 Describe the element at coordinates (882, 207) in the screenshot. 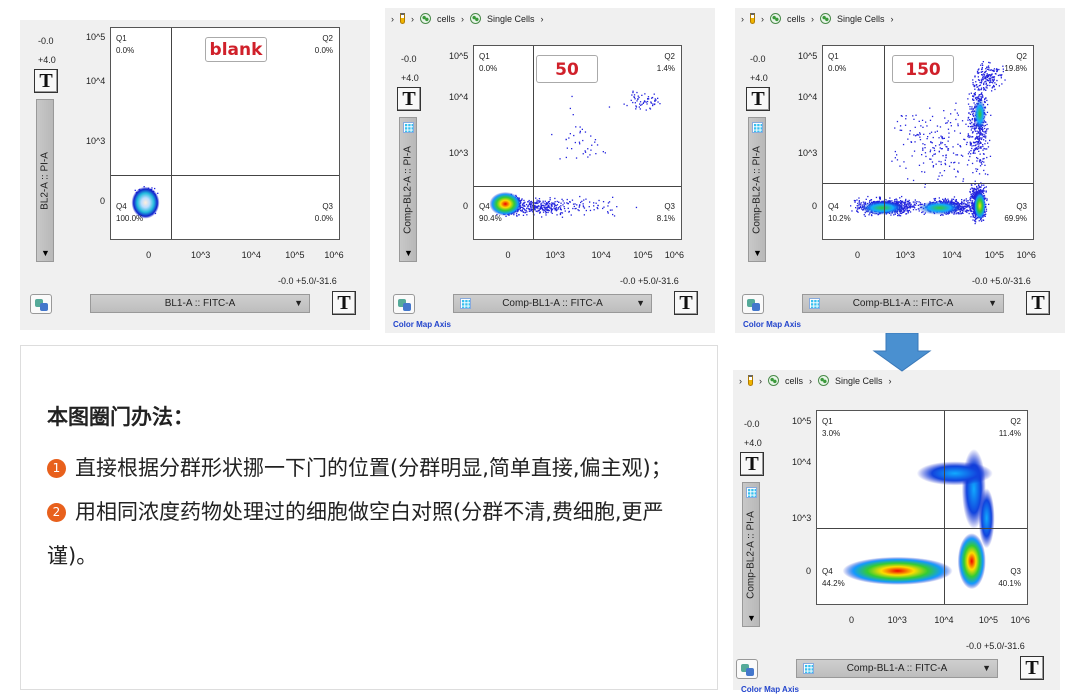

I see `density-hotspot` at that location.